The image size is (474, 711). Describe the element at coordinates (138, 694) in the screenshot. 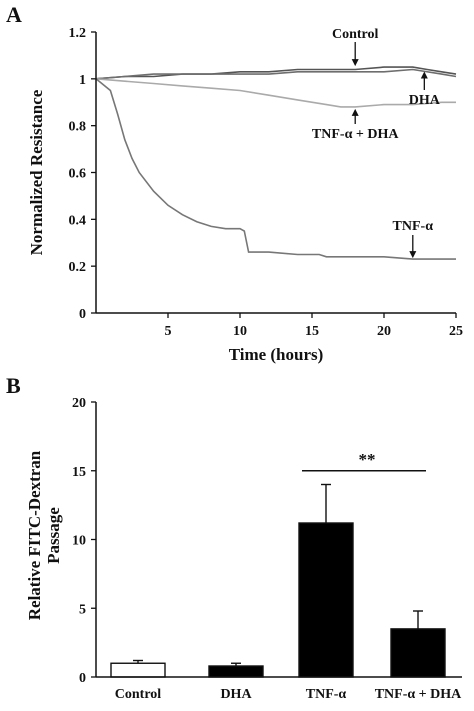

I see `panel-b-x-tick-label: Control` at that location.